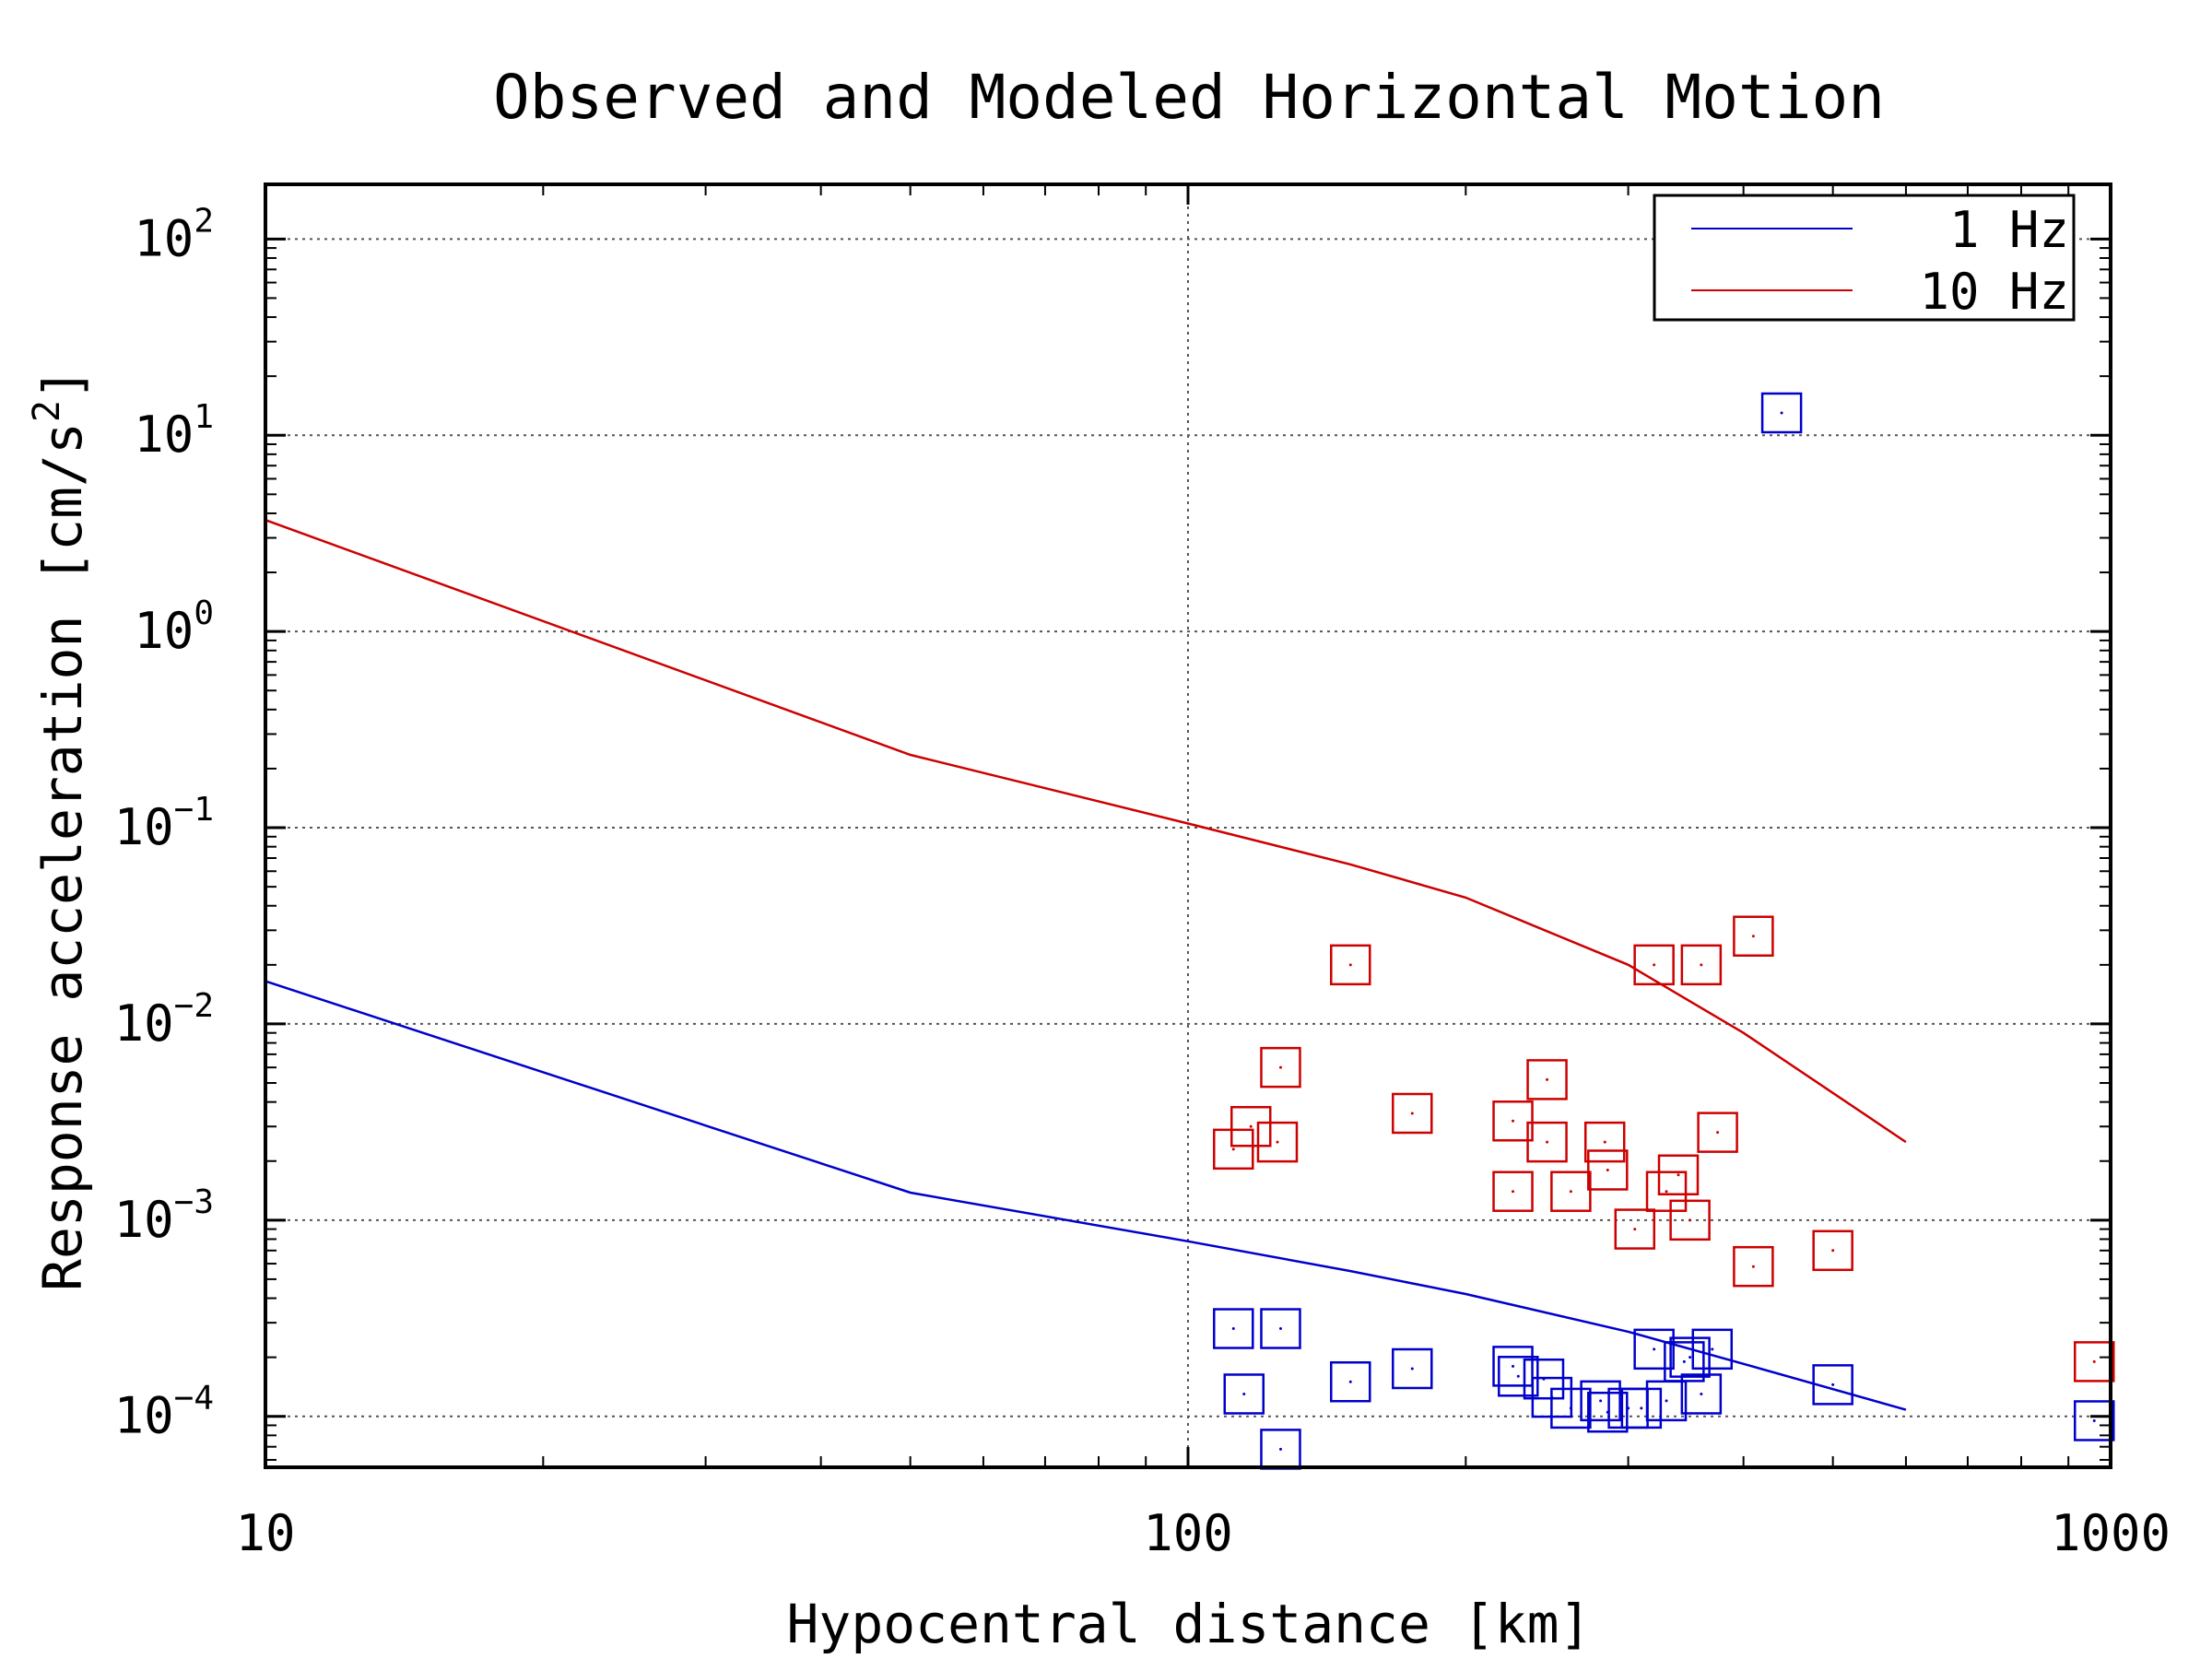 The height and width of the screenshot is (1659, 2212). What do you see at coordinates (164, 1216) in the screenshot?
I see `y-tick-label: 10⁻³` at bounding box center [164, 1216].